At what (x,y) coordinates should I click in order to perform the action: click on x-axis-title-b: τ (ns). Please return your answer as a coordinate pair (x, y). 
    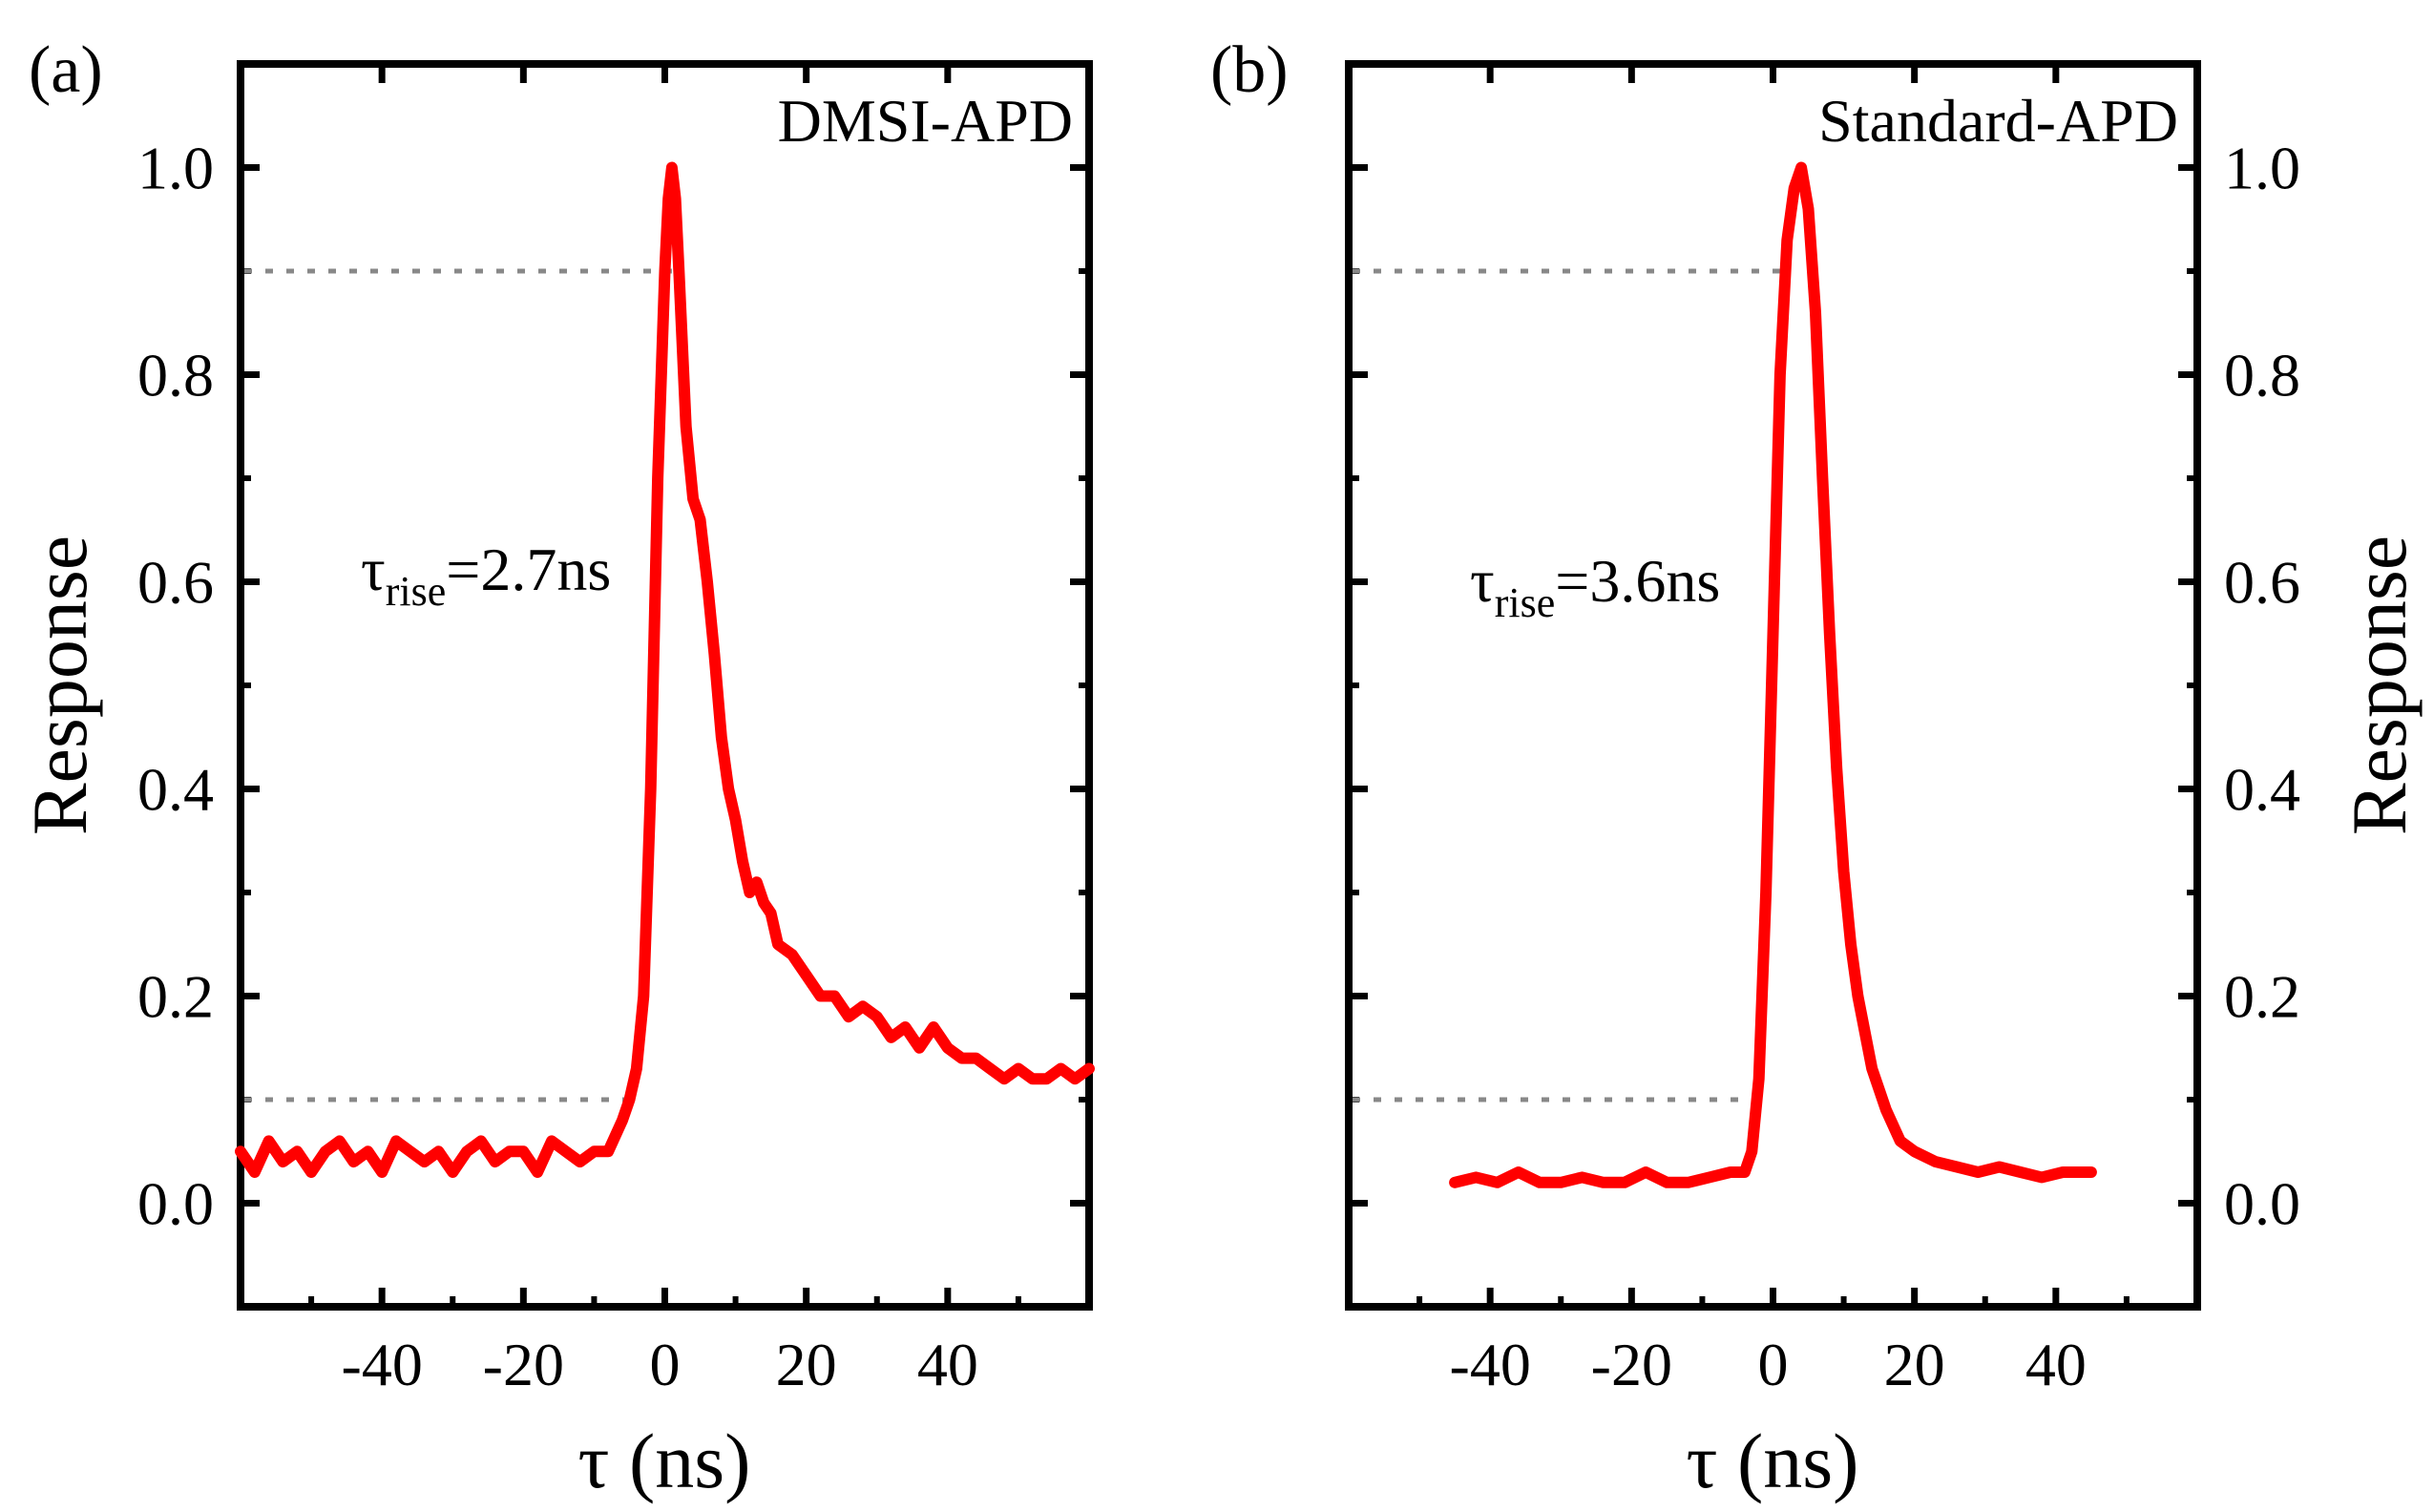
    Looking at the image, I should click on (1773, 1461).